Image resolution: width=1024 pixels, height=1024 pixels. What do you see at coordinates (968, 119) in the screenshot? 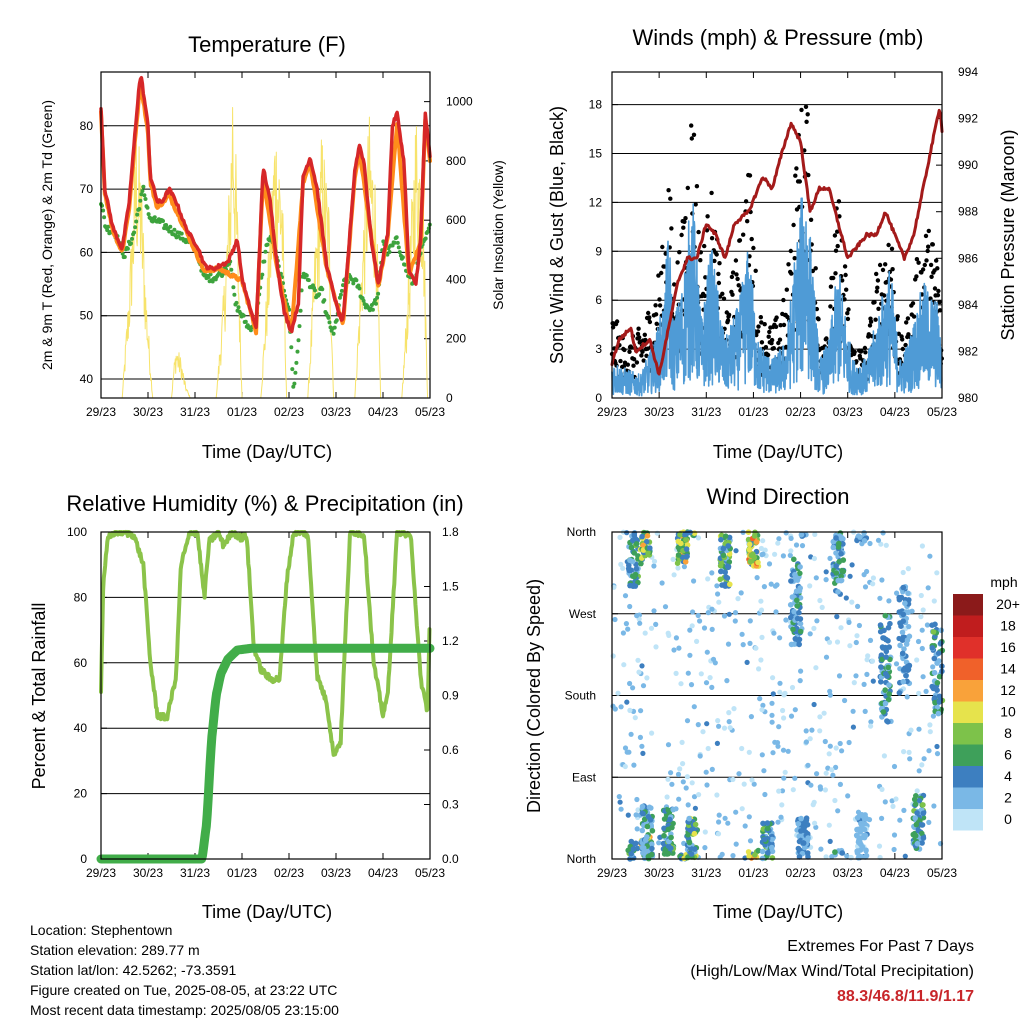
I see `winds-y2tick-label: 992` at bounding box center [968, 119].